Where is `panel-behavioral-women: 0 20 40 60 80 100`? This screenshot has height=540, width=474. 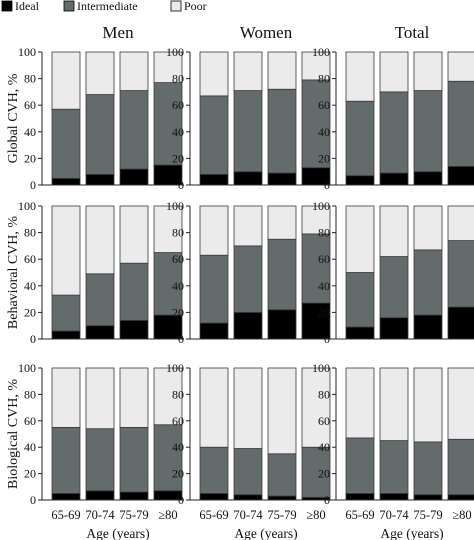 panel-behavioral-women: 0 20 40 60 80 100 is located at coordinates (249, 272).